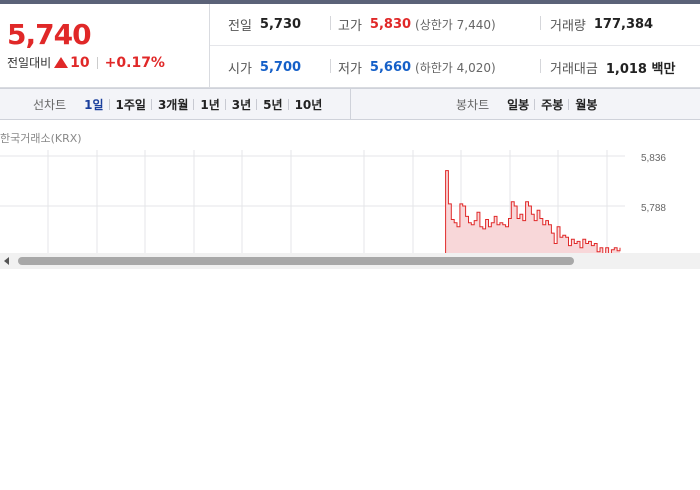  I want to click on high-value: 5,830, so click(390, 24).